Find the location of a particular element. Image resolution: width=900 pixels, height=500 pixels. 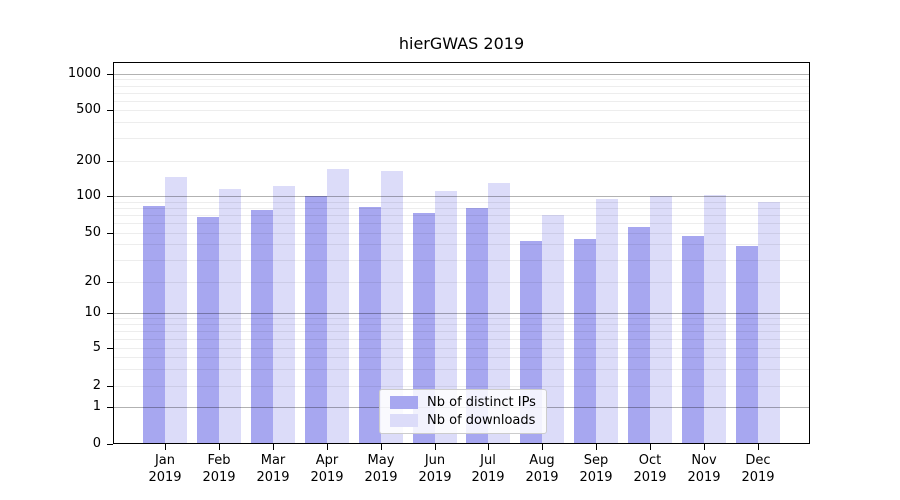

bar-nb-of-downloads-sep-2019 is located at coordinates (607, 320).